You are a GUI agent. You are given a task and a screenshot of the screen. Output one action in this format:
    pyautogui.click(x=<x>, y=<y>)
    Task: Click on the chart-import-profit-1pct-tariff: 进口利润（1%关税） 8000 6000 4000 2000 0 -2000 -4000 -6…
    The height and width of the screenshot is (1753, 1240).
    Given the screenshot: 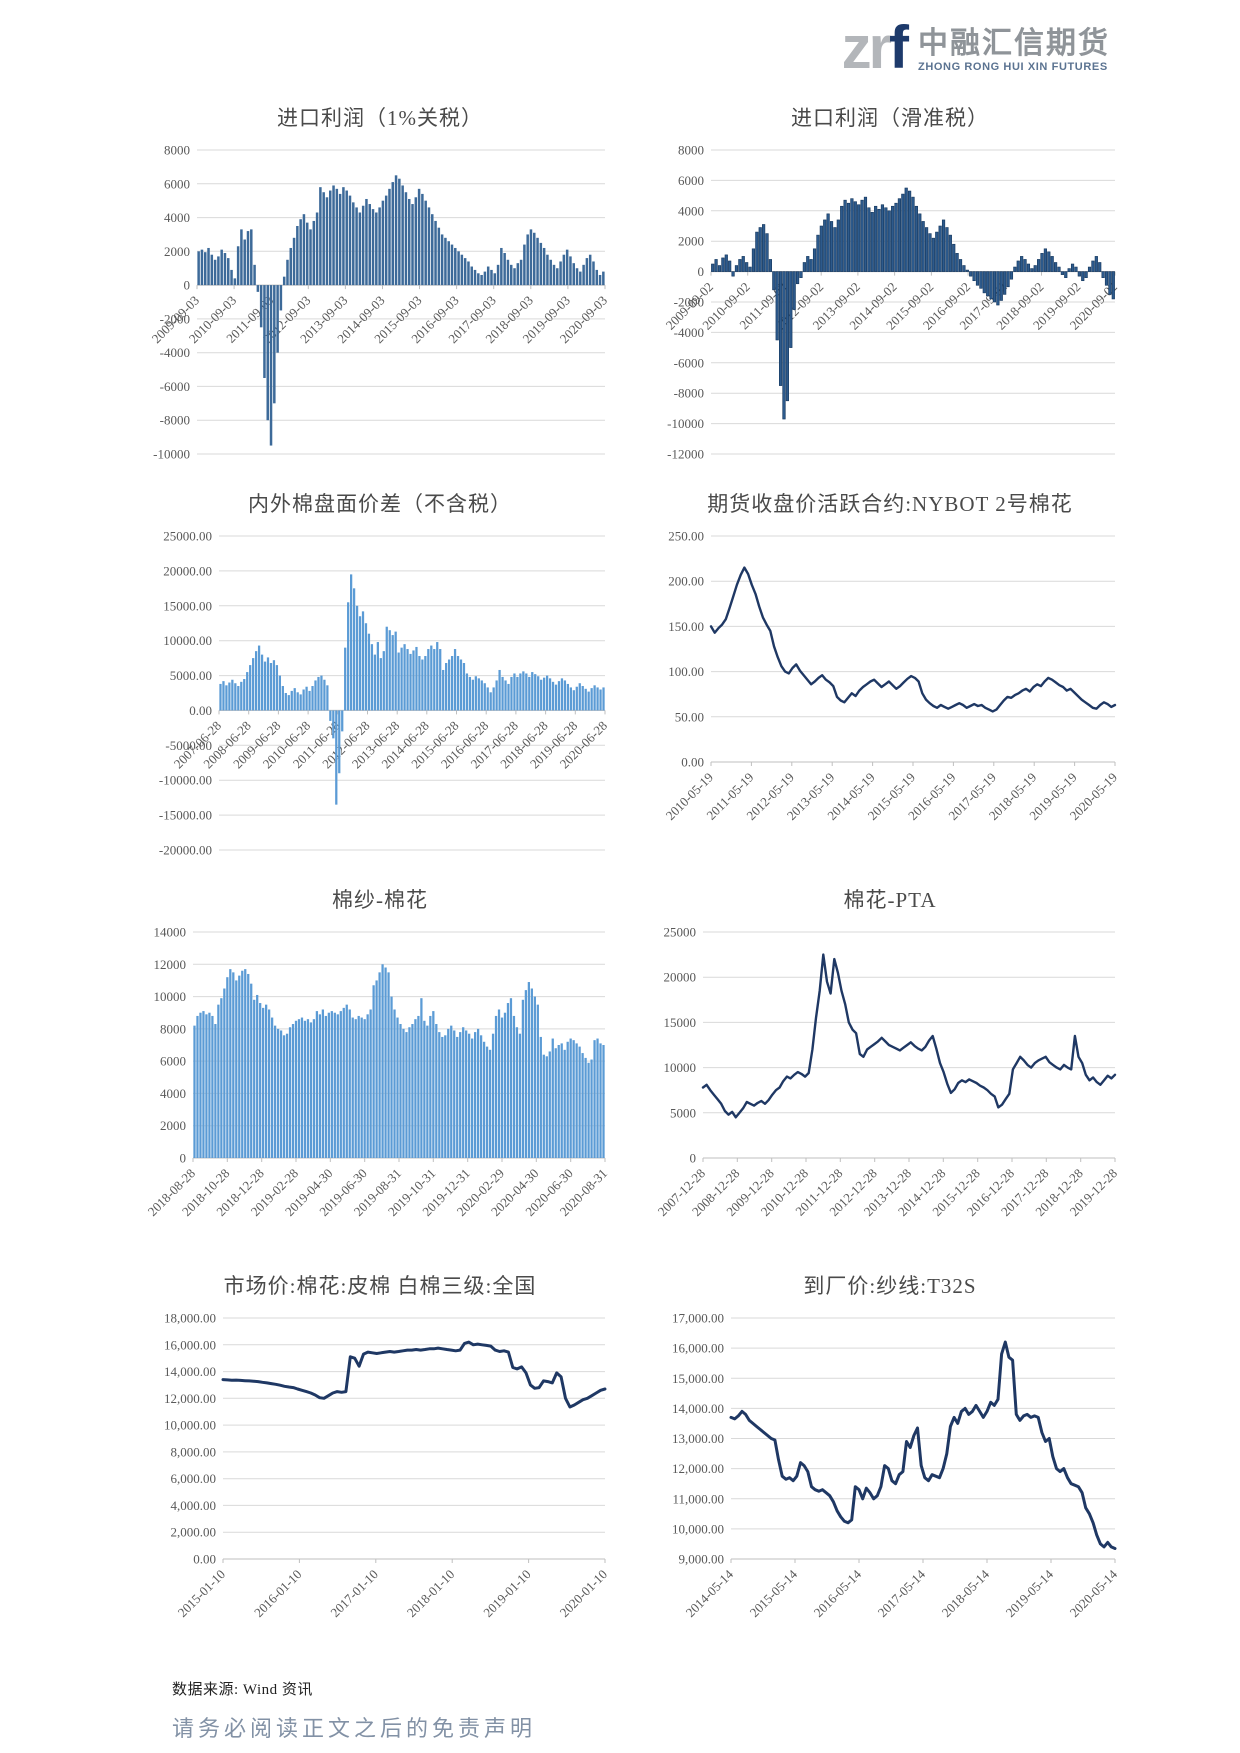 What is the action you would take?
    pyautogui.click(x=380, y=284)
    